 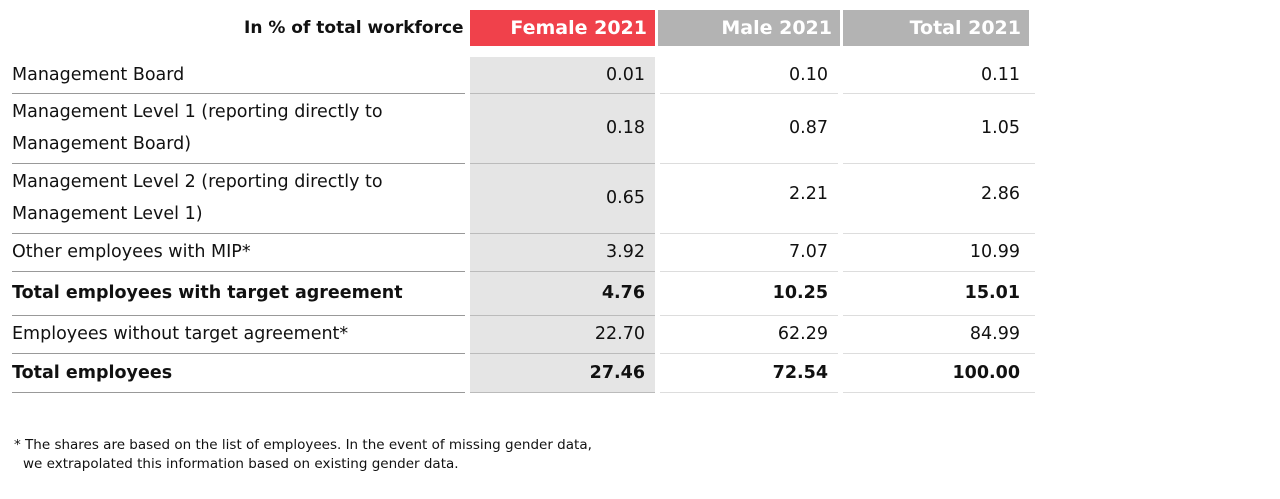 What do you see at coordinates (92, 372) in the screenshot?
I see `row-label: Total employees` at bounding box center [92, 372].